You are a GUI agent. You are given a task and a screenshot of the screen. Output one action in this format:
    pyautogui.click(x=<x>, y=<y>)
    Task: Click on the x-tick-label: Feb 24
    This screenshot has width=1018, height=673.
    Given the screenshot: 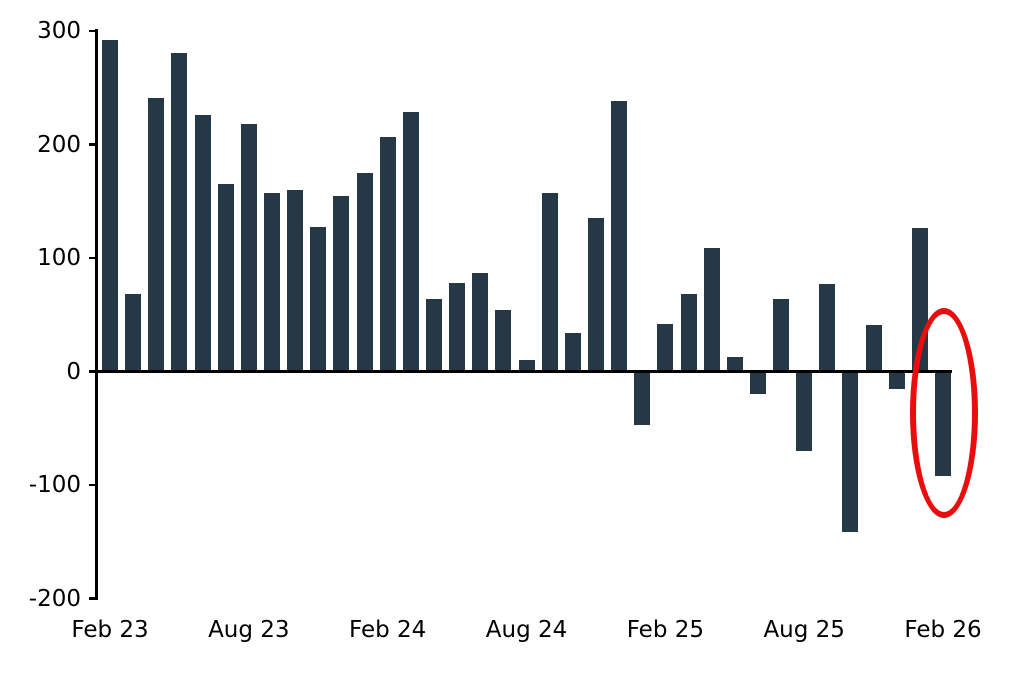 What is the action you would take?
    pyautogui.click(x=388, y=630)
    